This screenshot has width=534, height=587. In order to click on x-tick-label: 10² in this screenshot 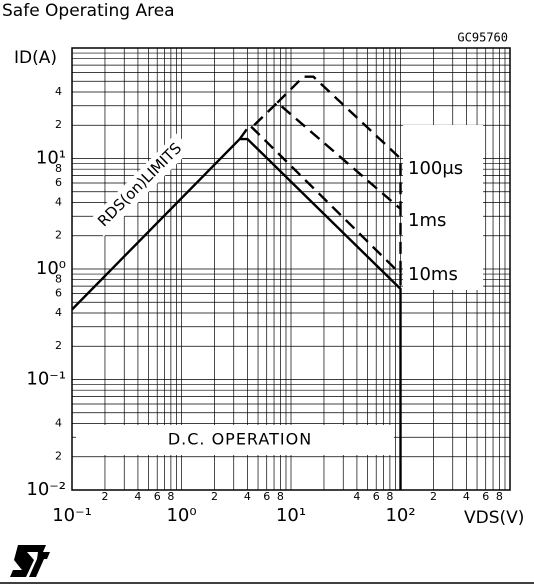, I will do `click(400, 515)`.